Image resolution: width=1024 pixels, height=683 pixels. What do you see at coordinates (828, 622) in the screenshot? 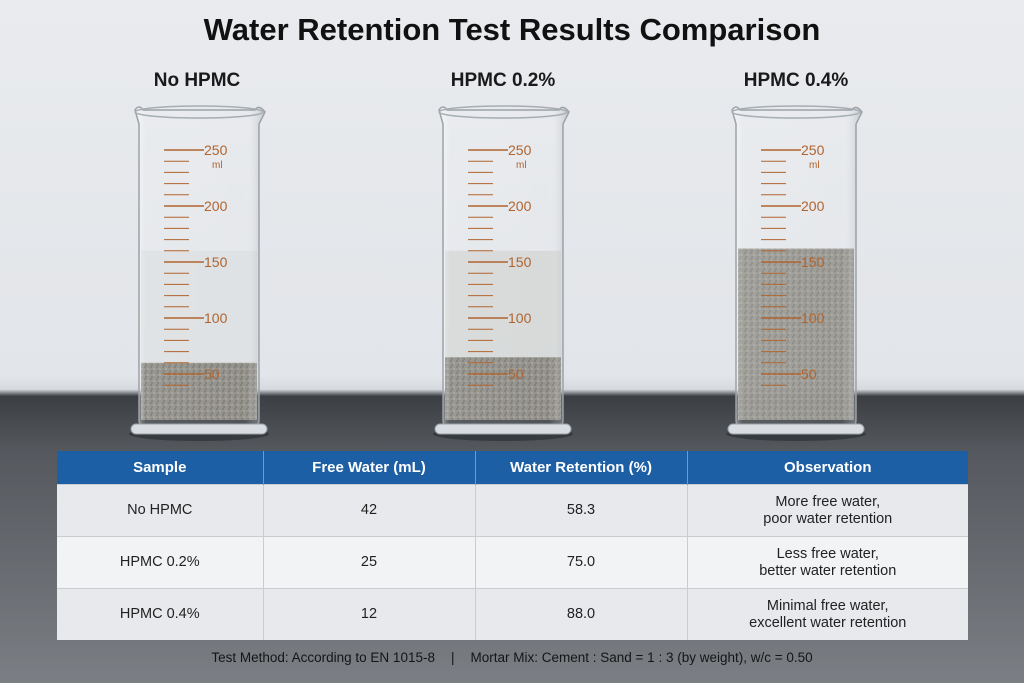
I see `observation-line: excellent water retention` at bounding box center [828, 622].